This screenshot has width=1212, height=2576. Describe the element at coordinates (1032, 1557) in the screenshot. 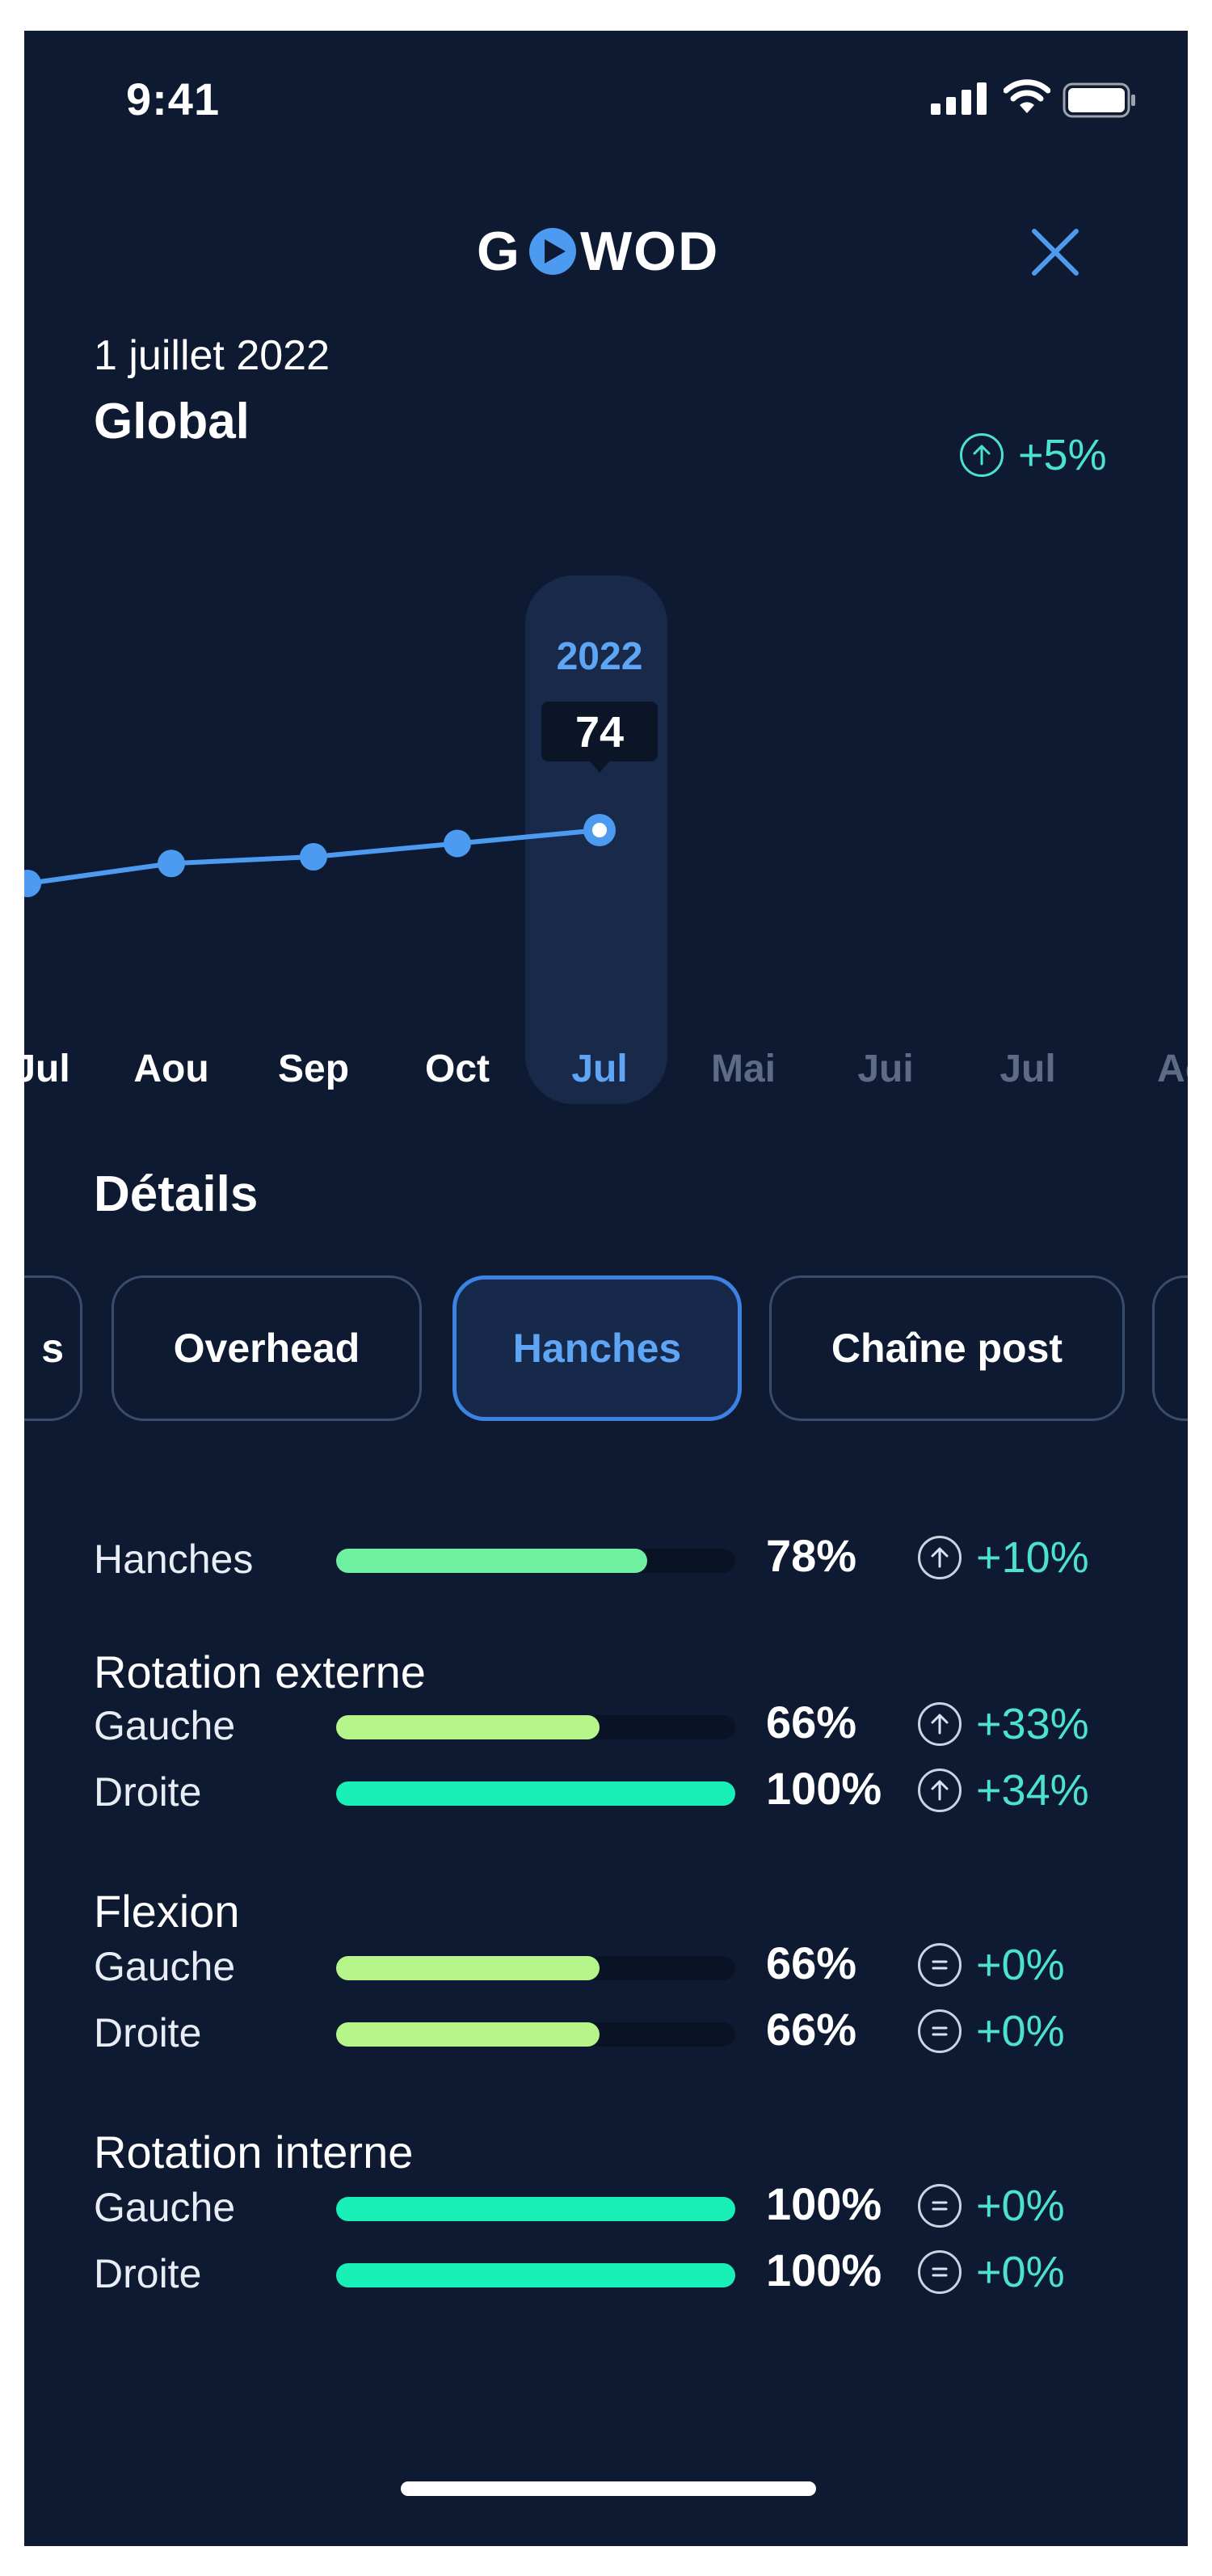

I see `metric-delta-value: +10%` at that location.